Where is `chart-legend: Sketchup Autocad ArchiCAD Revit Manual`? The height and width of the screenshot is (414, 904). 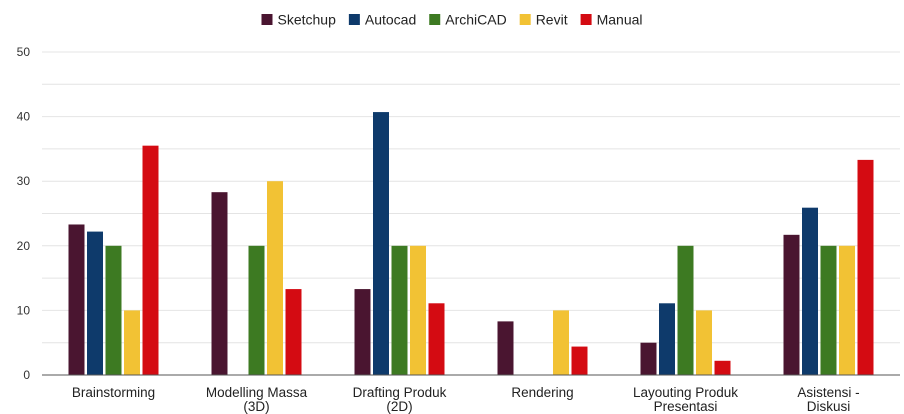 chart-legend: Sketchup Autocad ArchiCAD Revit Manual is located at coordinates (452, 20).